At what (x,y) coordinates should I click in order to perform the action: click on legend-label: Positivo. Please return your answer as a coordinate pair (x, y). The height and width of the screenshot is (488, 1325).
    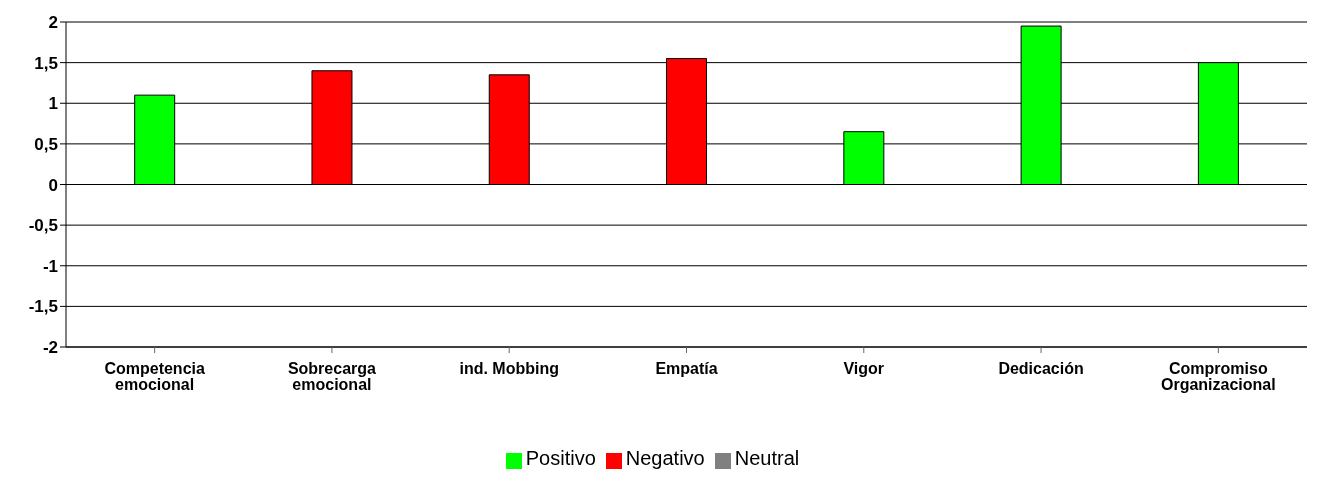
    Looking at the image, I should click on (560, 458).